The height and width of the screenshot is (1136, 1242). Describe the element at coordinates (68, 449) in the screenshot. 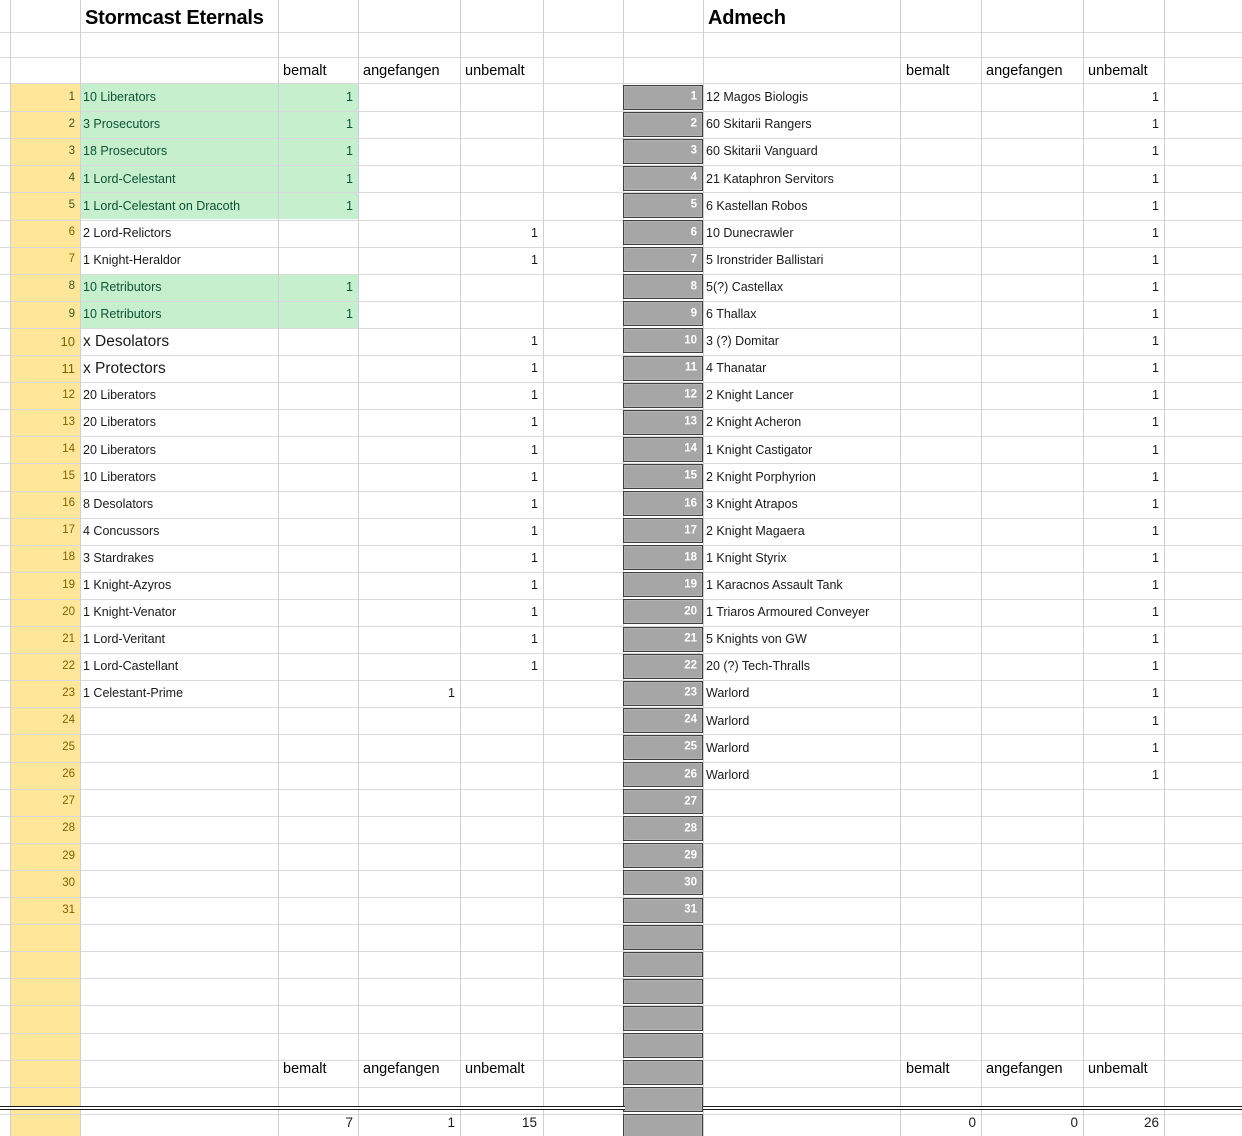

I see `row-index: 14` at that location.